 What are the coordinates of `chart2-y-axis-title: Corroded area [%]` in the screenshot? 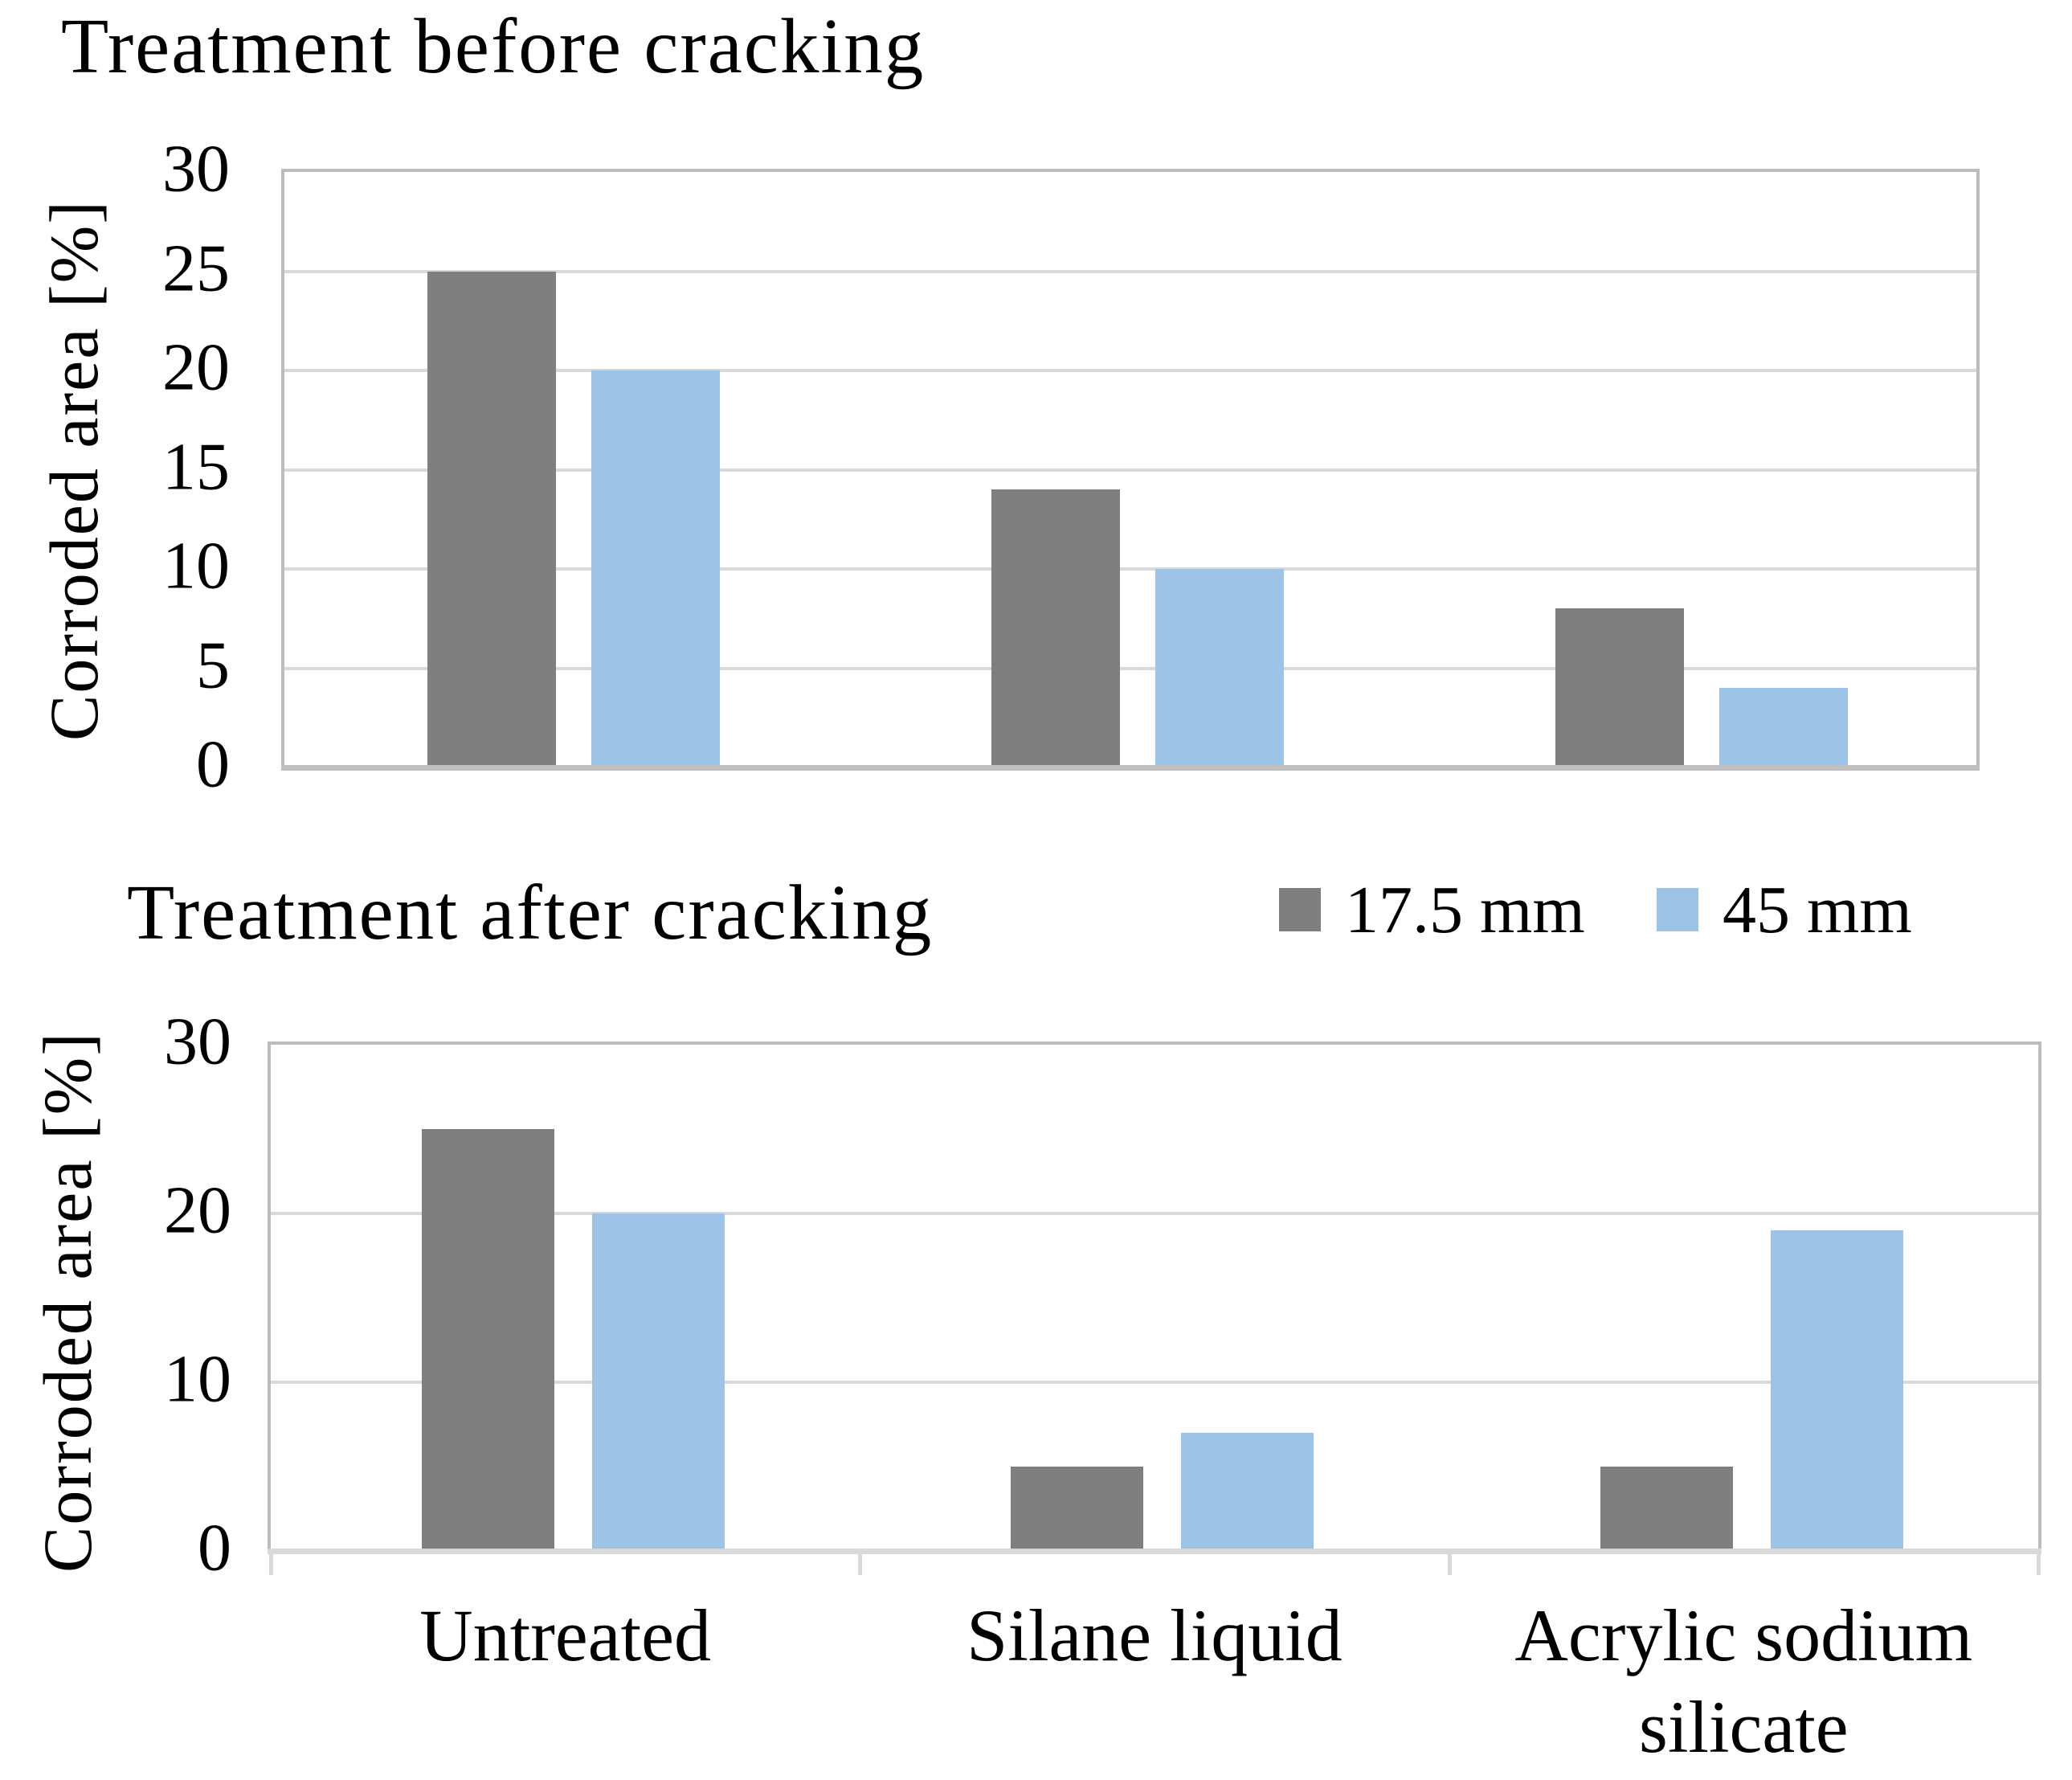 It's located at (67, 1302).